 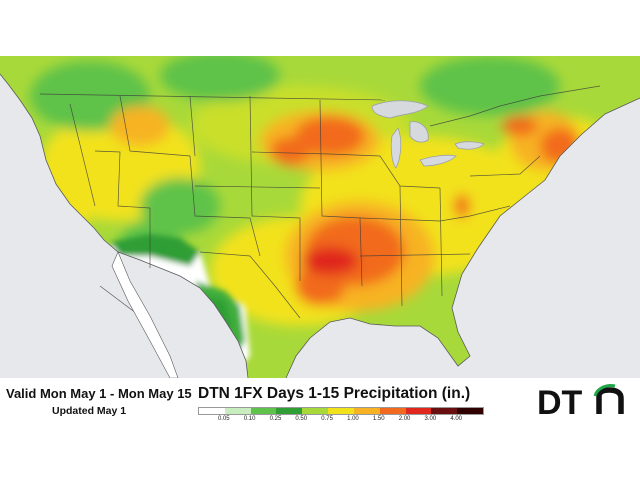 What do you see at coordinates (99, 393) in the screenshot?
I see `valid-period-text: Valid Mon May 1 - Mon May 15` at bounding box center [99, 393].